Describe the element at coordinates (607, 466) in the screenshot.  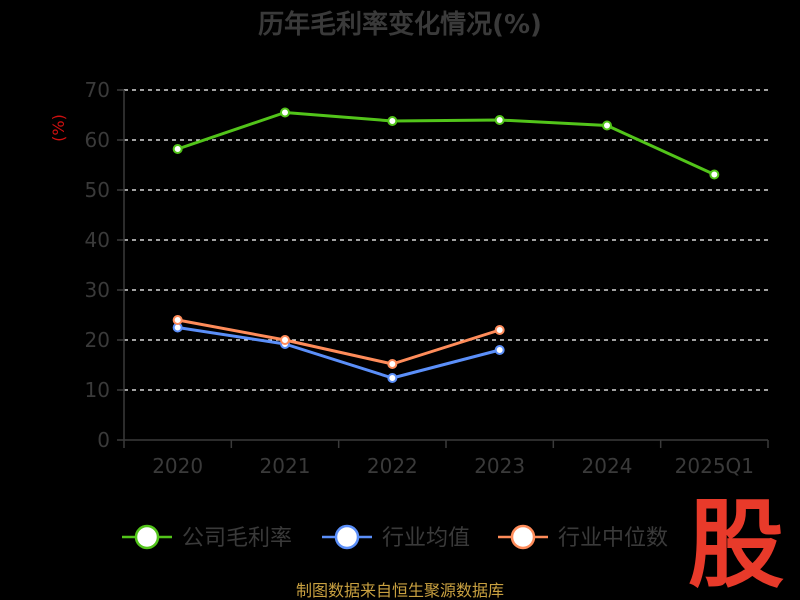
I see `x-tick-label: 2024` at that location.